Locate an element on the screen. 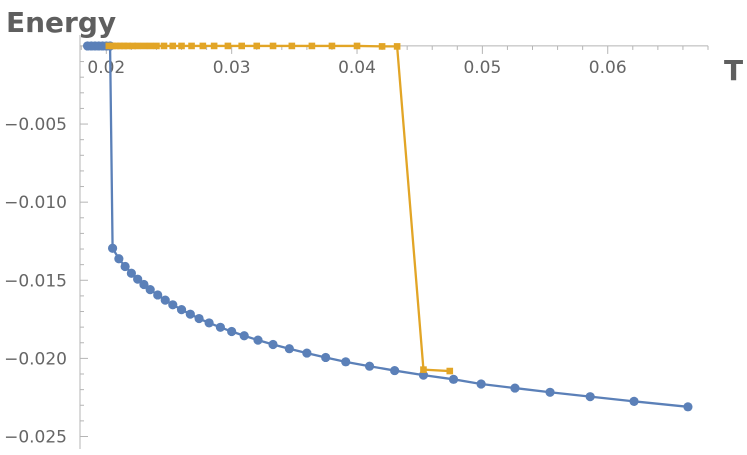 The width and height of the screenshot is (747, 455). x-tick-label: 0.04 is located at coordinates (357, 68).